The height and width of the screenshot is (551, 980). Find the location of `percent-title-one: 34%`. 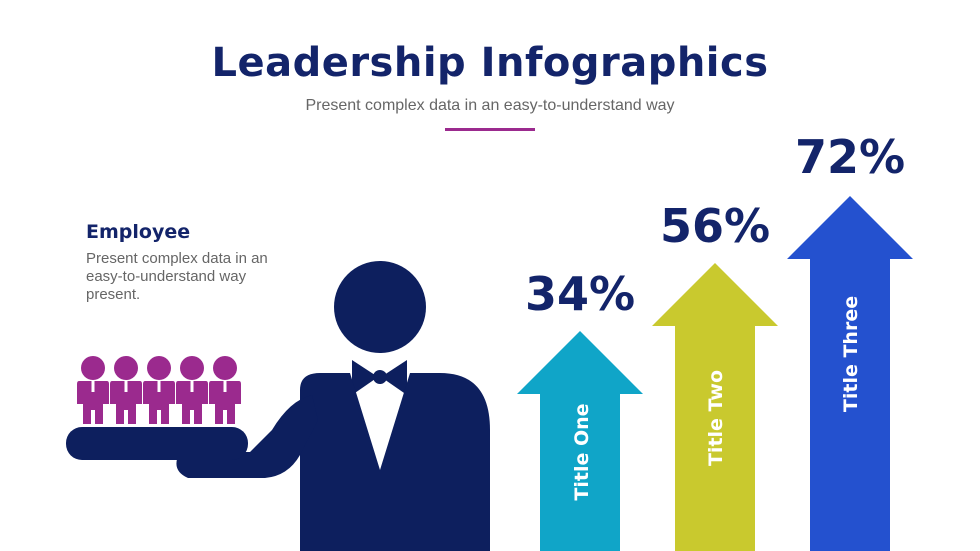

percent-title-one: 34% is located at coordinates (580, 294).